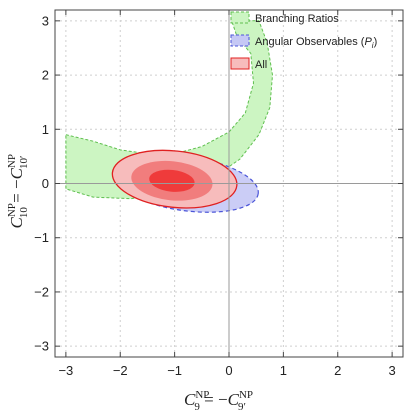 This screenshot has height=416, width=409. Describe the element at coordinates (45, 183) in the screenshot. I see `y-tick-label: 0` at that location.